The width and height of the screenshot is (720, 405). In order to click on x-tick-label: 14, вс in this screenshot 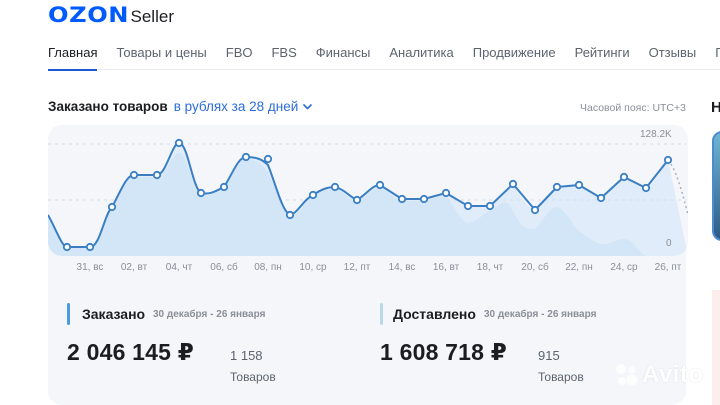, I will do `click(402, 267)`.